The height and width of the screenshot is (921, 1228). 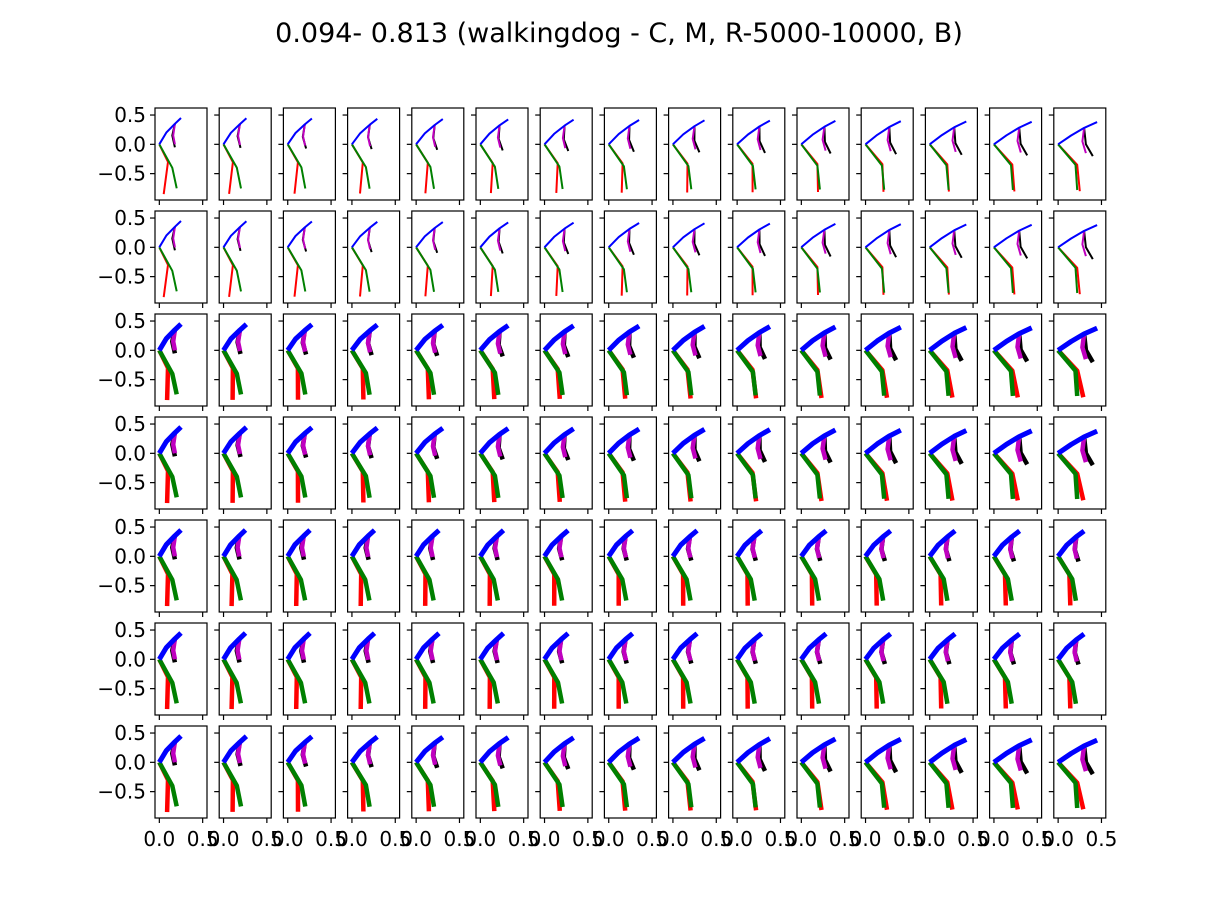 I want to click on subplot-r4-c15, so click(x=1077, y=465).